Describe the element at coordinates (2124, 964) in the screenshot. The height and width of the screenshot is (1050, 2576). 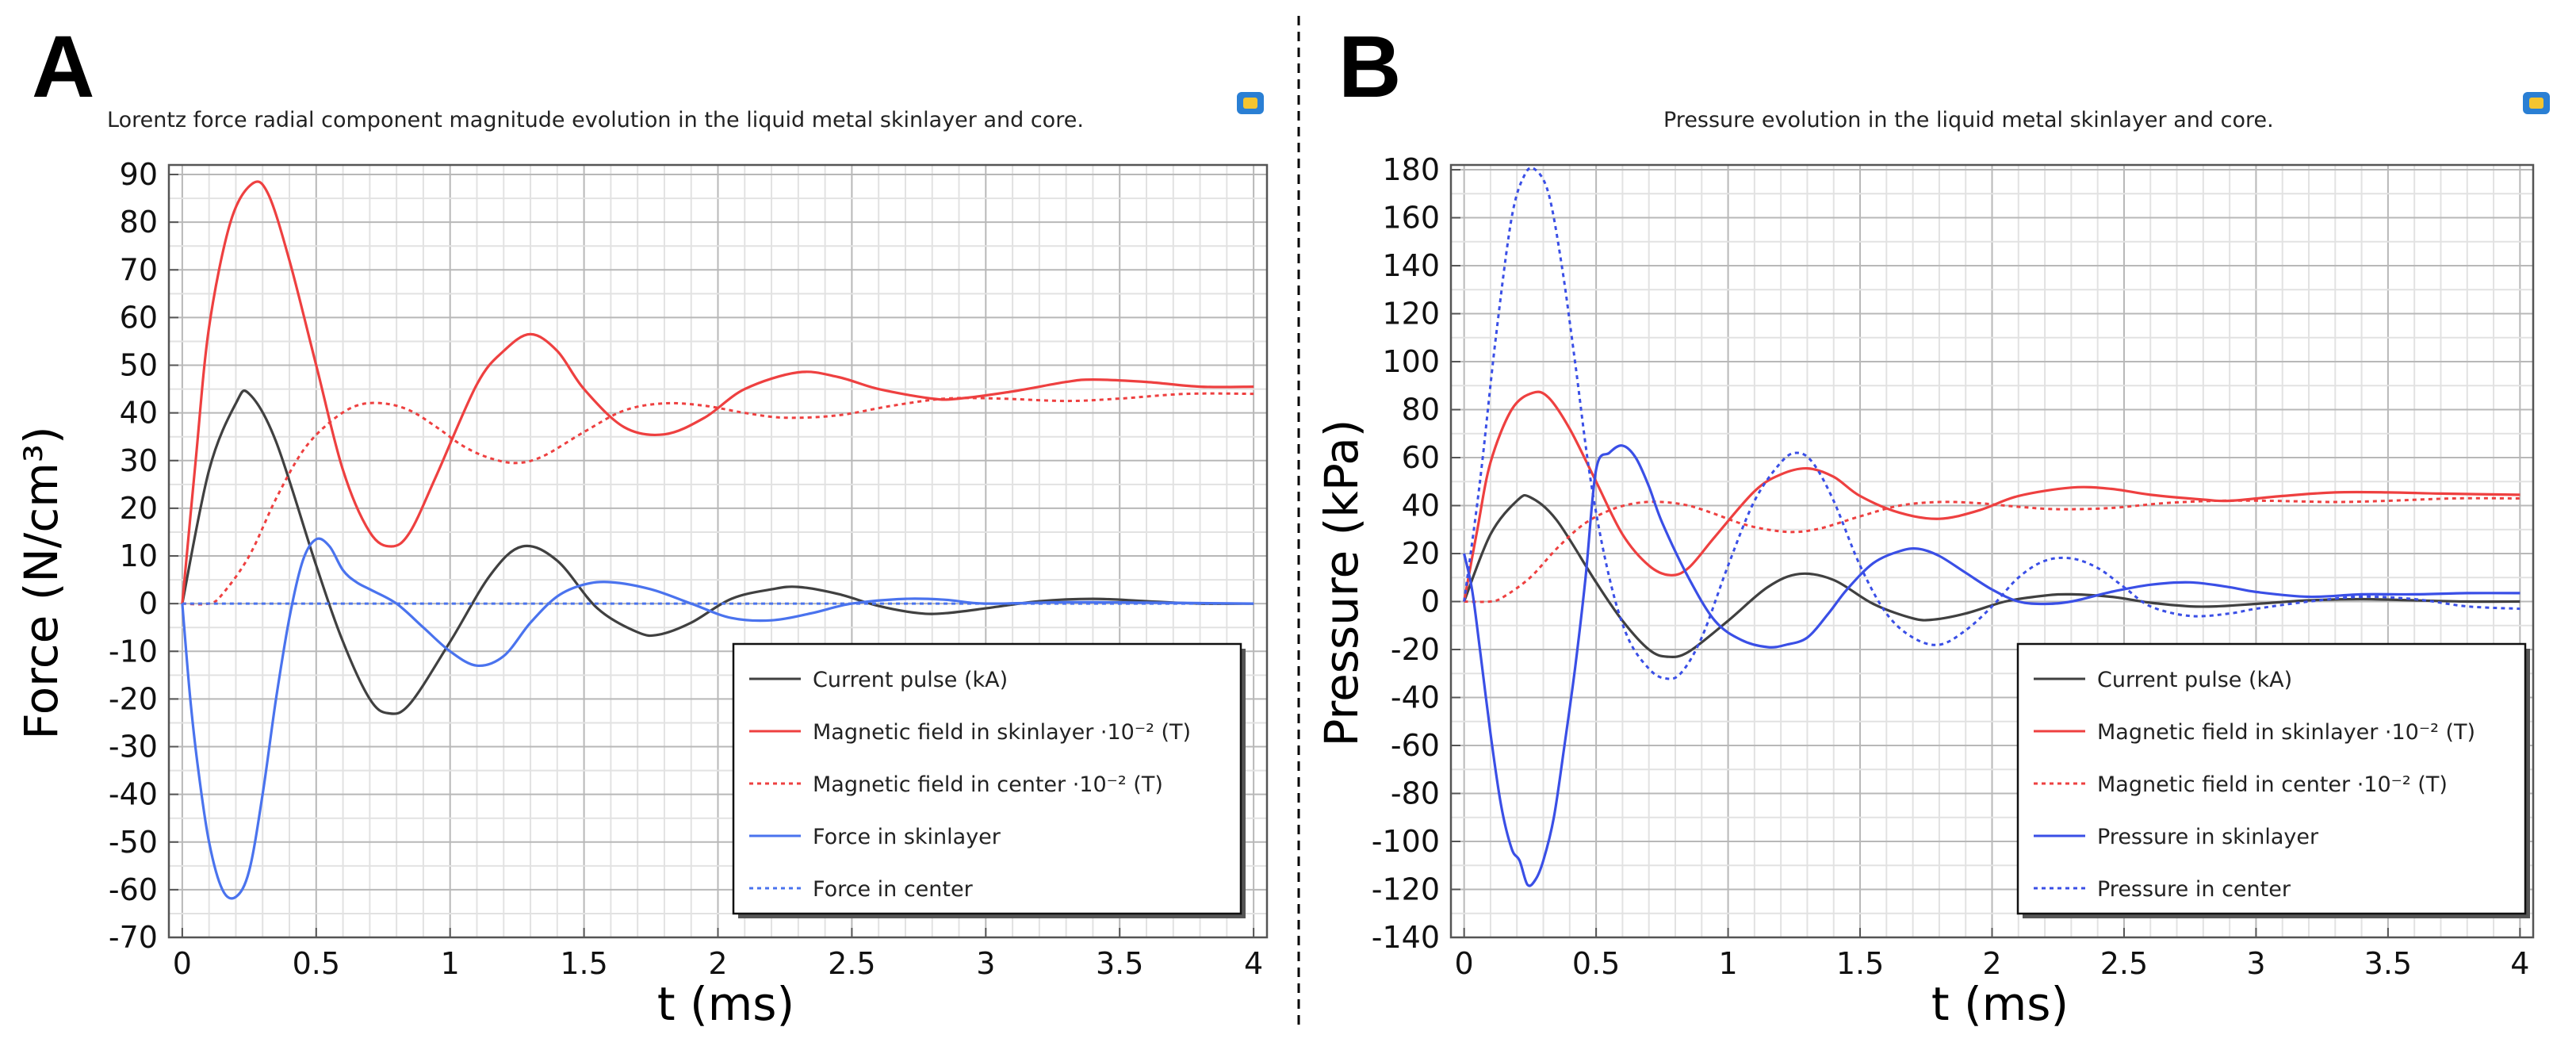
I see `chart-b-xtick-label: 2.5` at that location.